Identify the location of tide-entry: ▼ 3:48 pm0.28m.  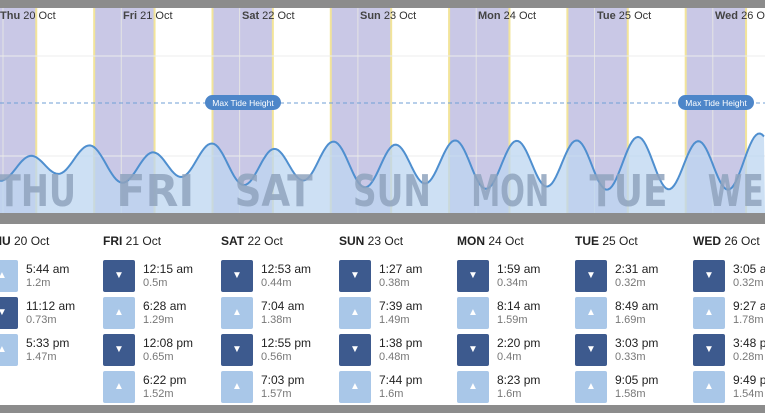
(729, 351).